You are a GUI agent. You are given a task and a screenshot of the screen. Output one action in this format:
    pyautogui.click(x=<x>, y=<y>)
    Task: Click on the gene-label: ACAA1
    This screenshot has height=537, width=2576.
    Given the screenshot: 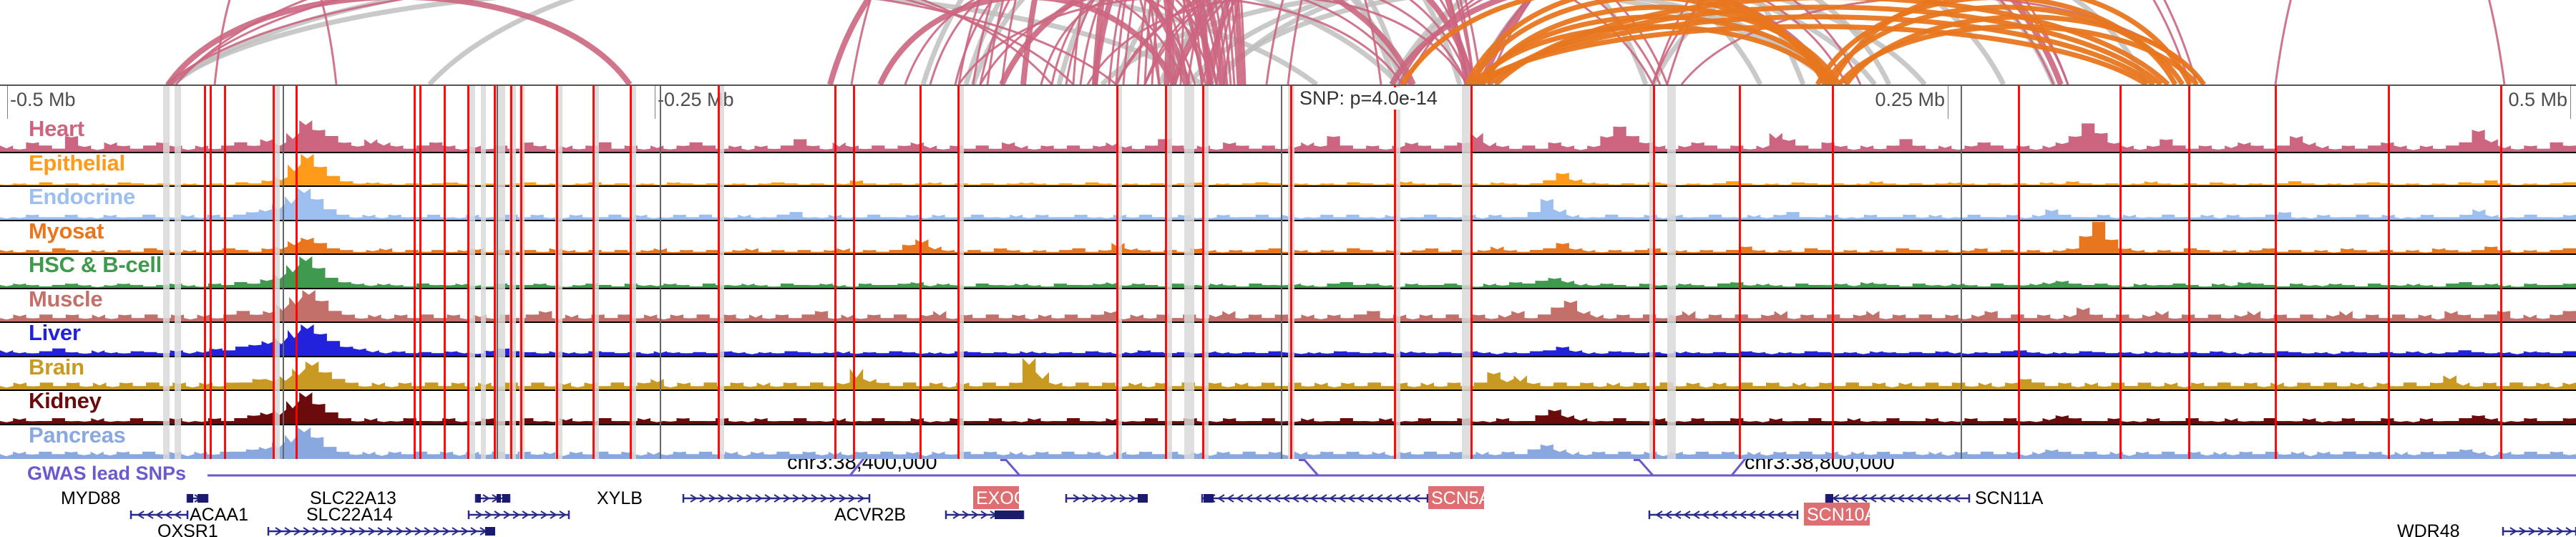 What is the action you would take?
    pyautogui.click(x=219, y=515)
    